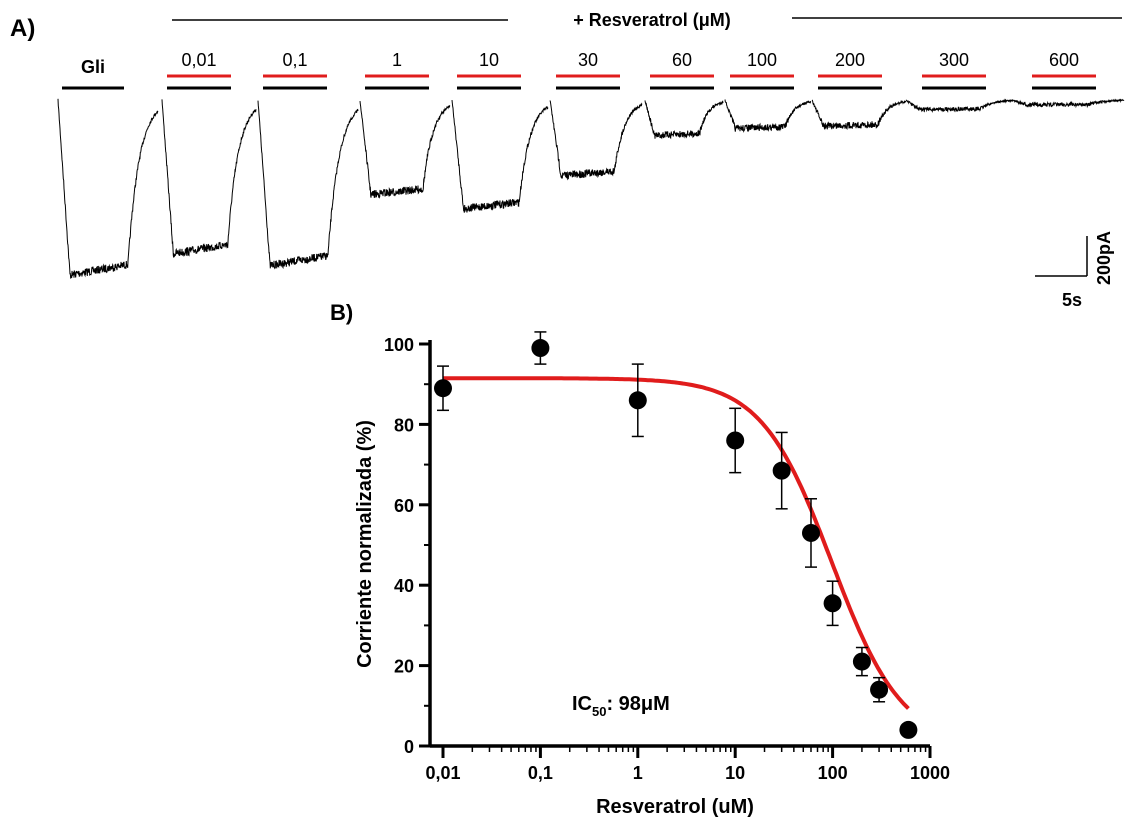 The height and width of the screenshot is (826, 1126). What do you see at coordinates (397, 60) in the screenshot?
I see `concentration-label-2: 1` at bounding box center [397, 60].